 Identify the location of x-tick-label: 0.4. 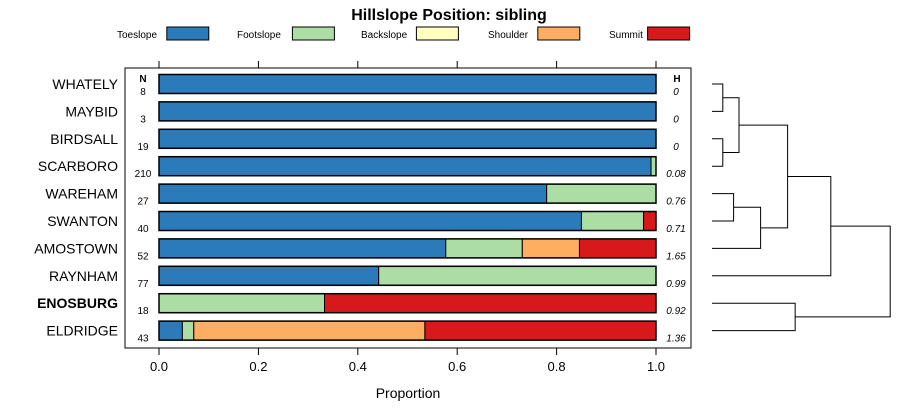
(358, 366).